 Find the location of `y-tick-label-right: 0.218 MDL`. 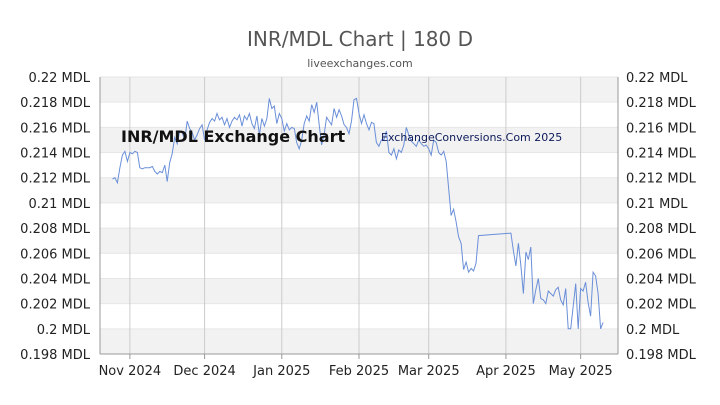

y-tick-label-right: 0.218 MDL is located at coordinates (661, 103).